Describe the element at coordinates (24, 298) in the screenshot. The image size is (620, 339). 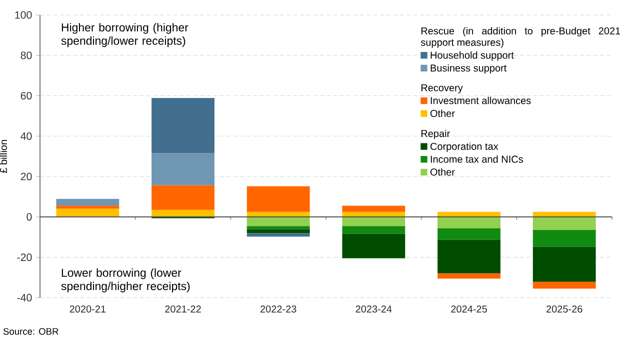
I see `y-tick-label: -40` at that location.